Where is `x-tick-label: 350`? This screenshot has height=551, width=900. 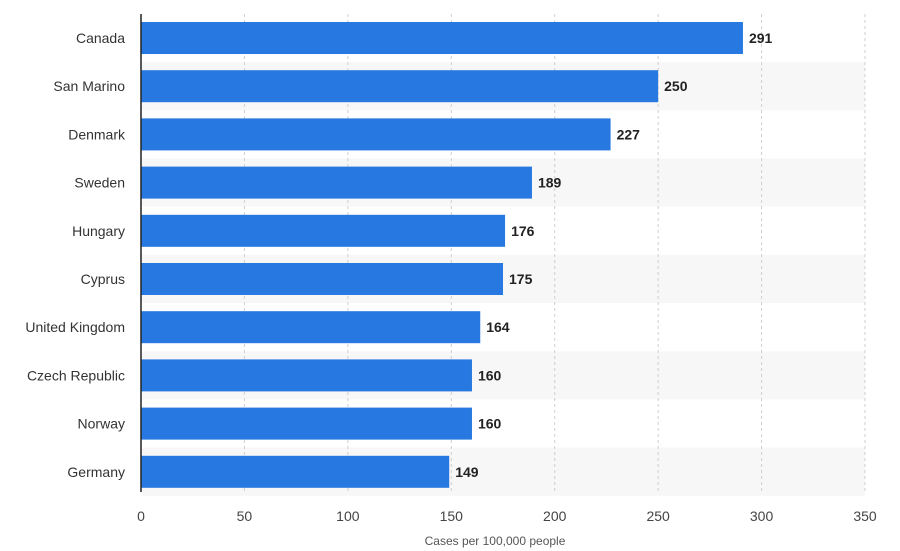
x-tick-label: 350 is located at coordinates (865, 516).